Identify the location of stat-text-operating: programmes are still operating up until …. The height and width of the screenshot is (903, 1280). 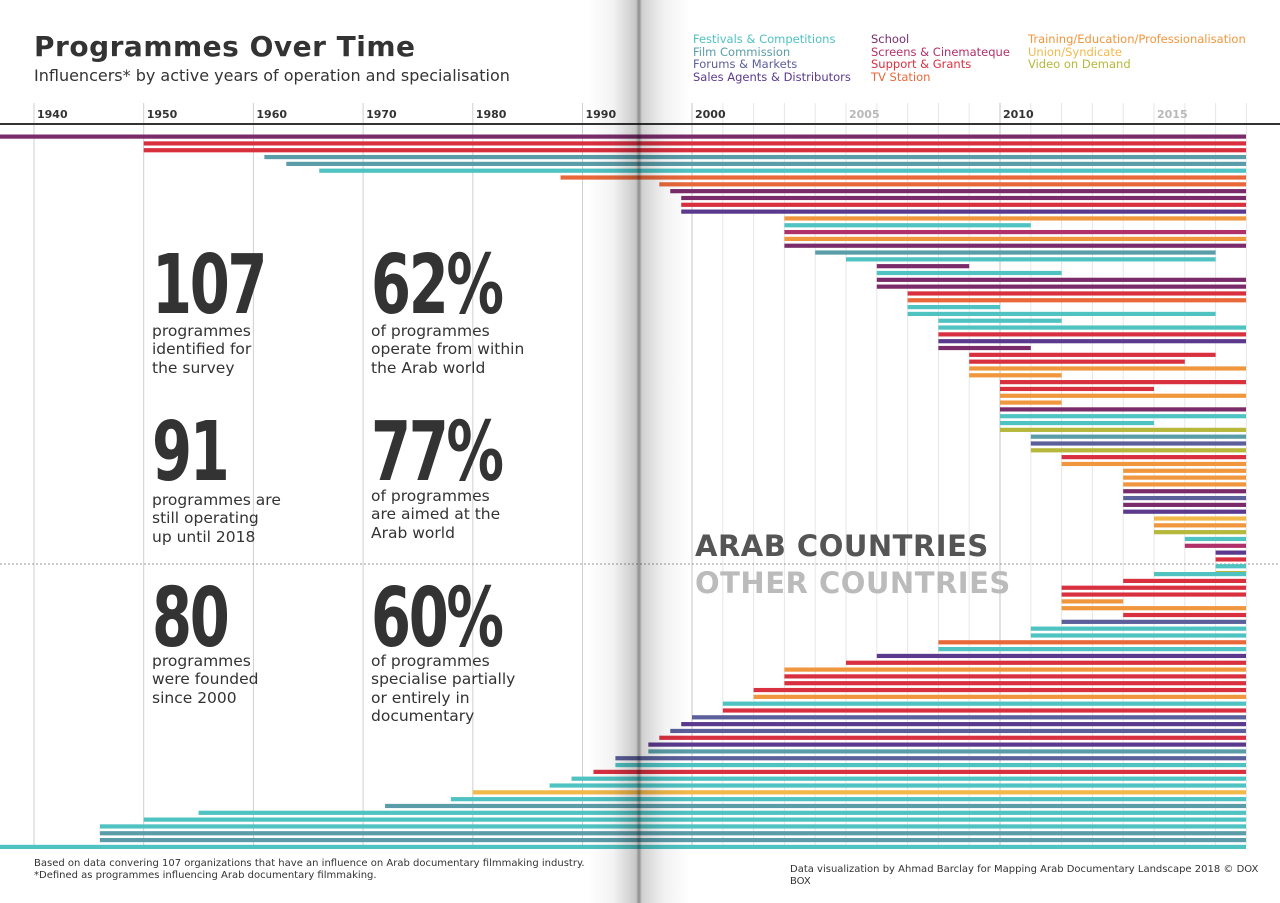
(216, 518).